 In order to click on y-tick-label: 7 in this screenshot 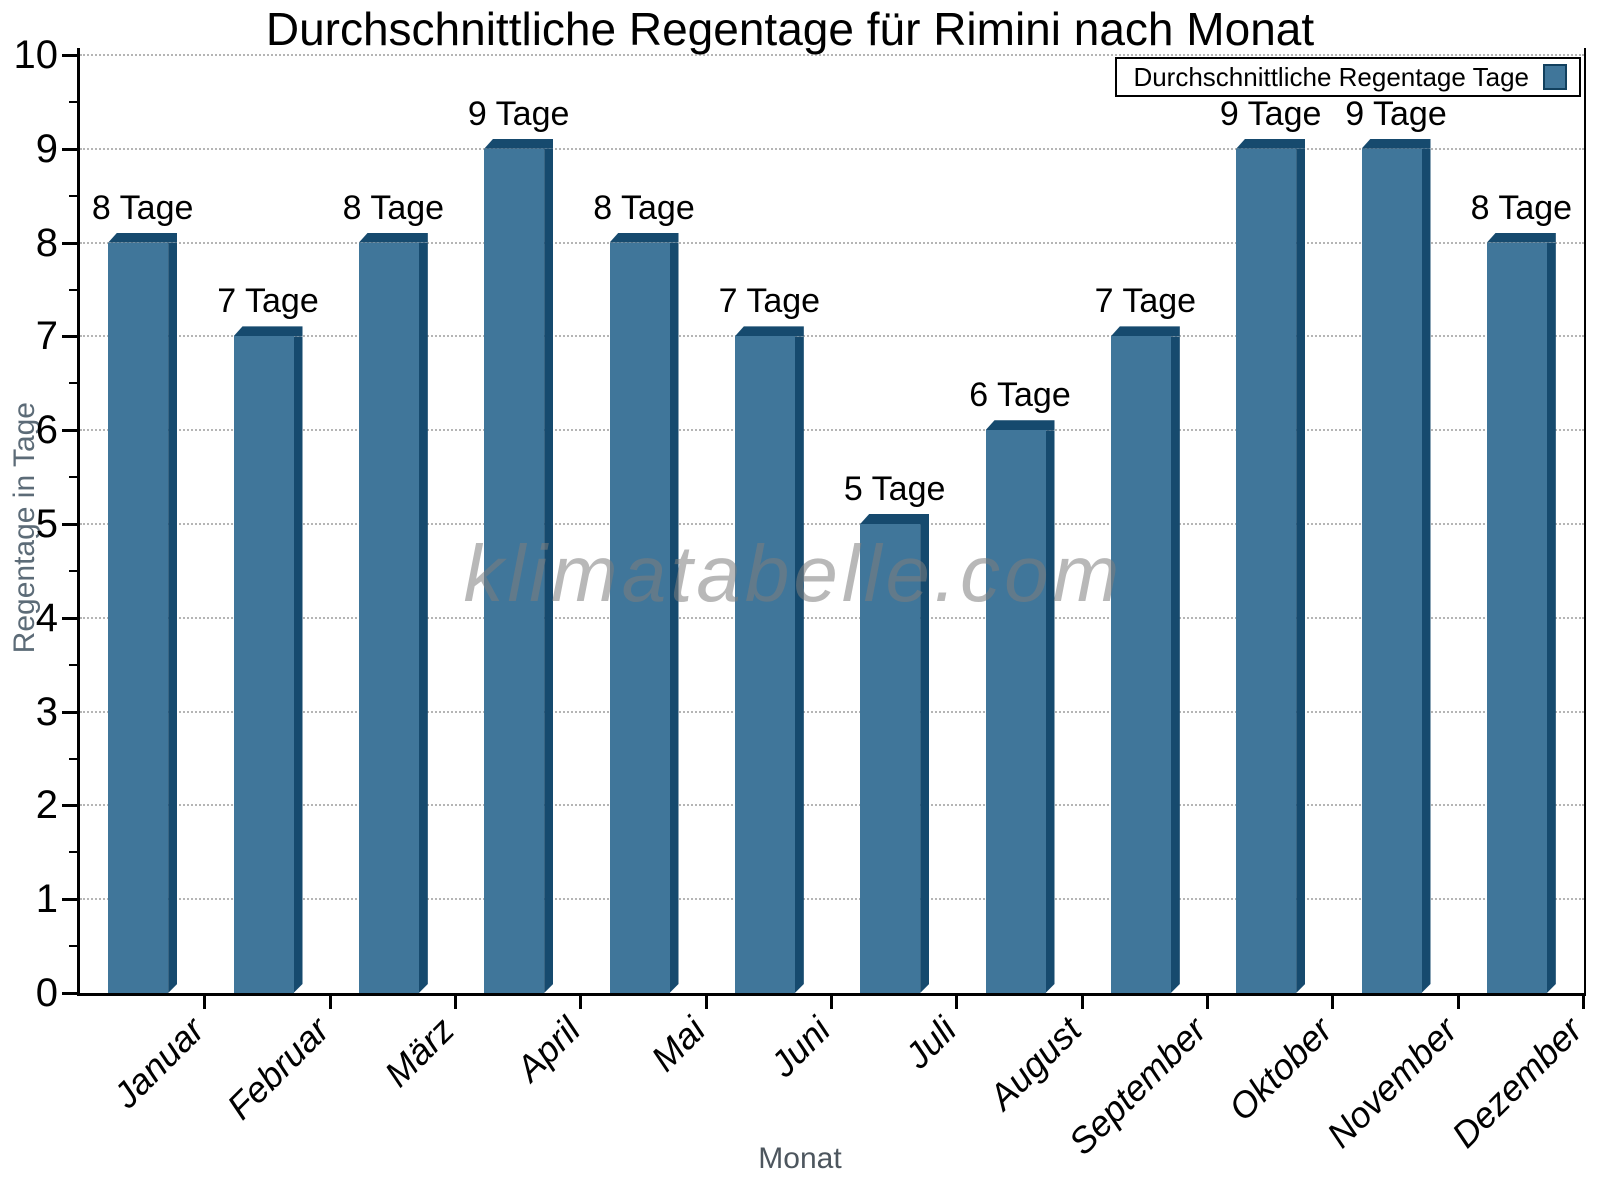, I will do `click(46, 336)`.